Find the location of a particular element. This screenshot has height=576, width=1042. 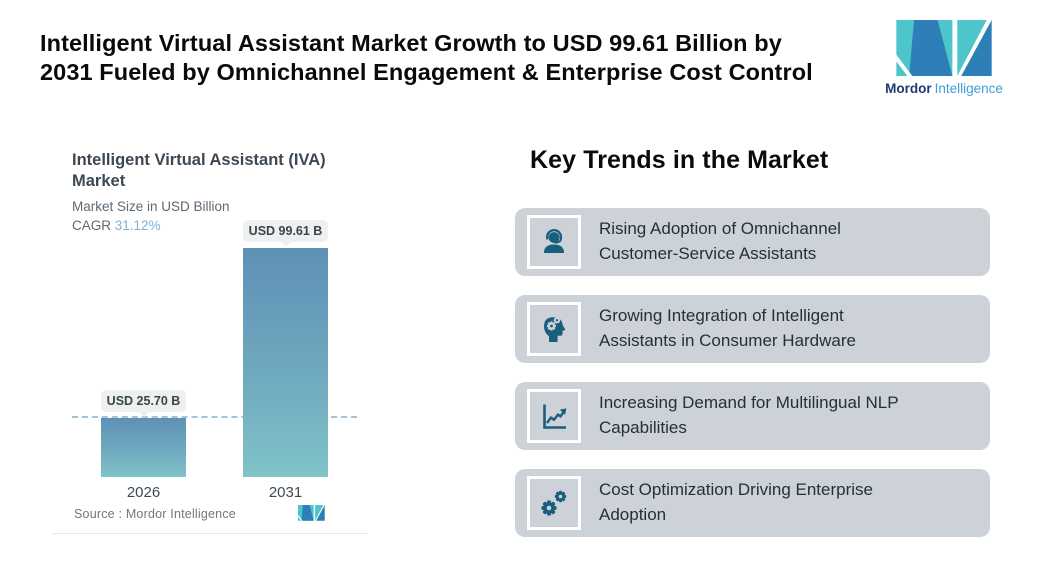

bar-group-2031: USD 99.61 B 2031 is located at coordinates (285, 360).